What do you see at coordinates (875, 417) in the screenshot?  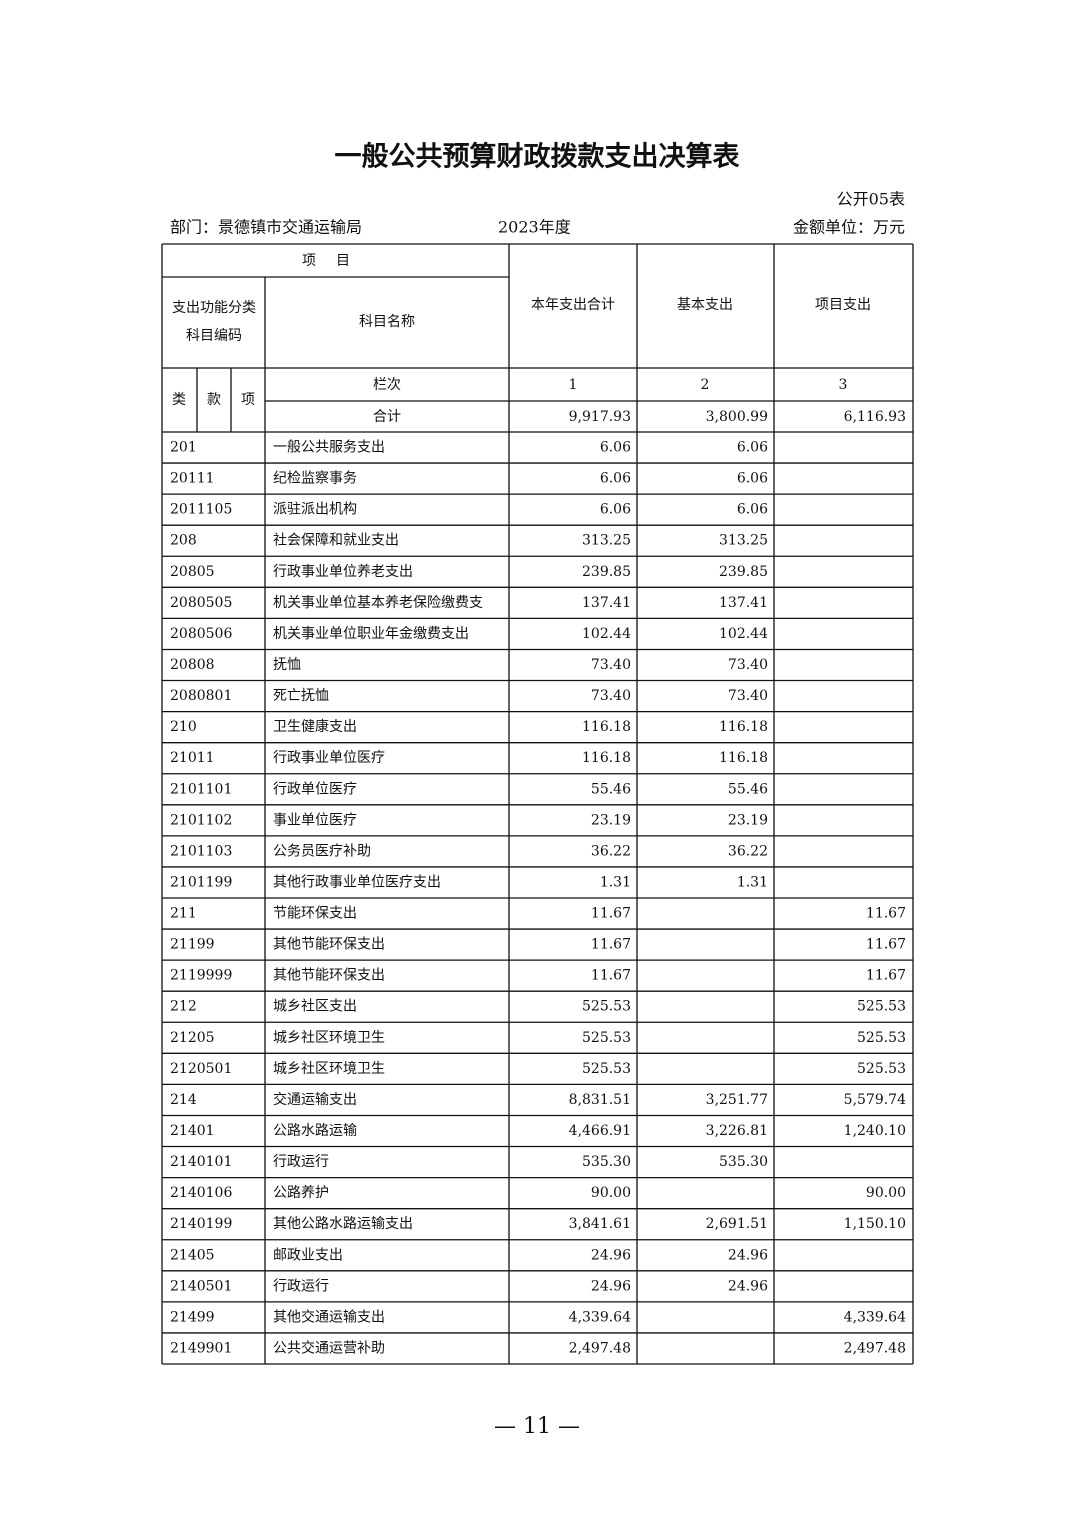 I see `sum-cell: 6,116.93` at bounding box center [875, 417].